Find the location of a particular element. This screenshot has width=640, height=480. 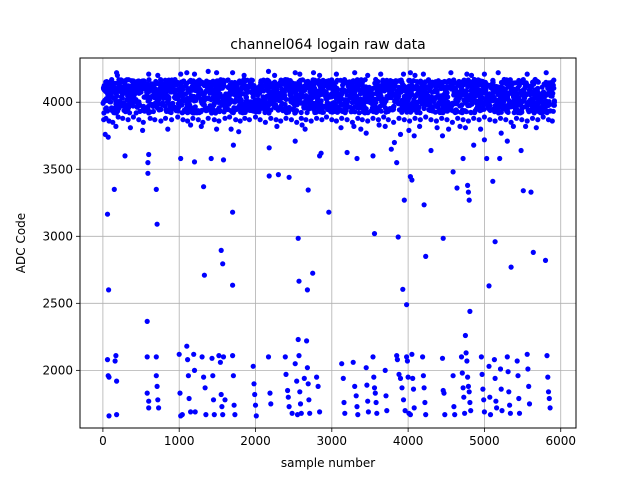

x-tick-label: 6000 is located at coordinates (560, 441).